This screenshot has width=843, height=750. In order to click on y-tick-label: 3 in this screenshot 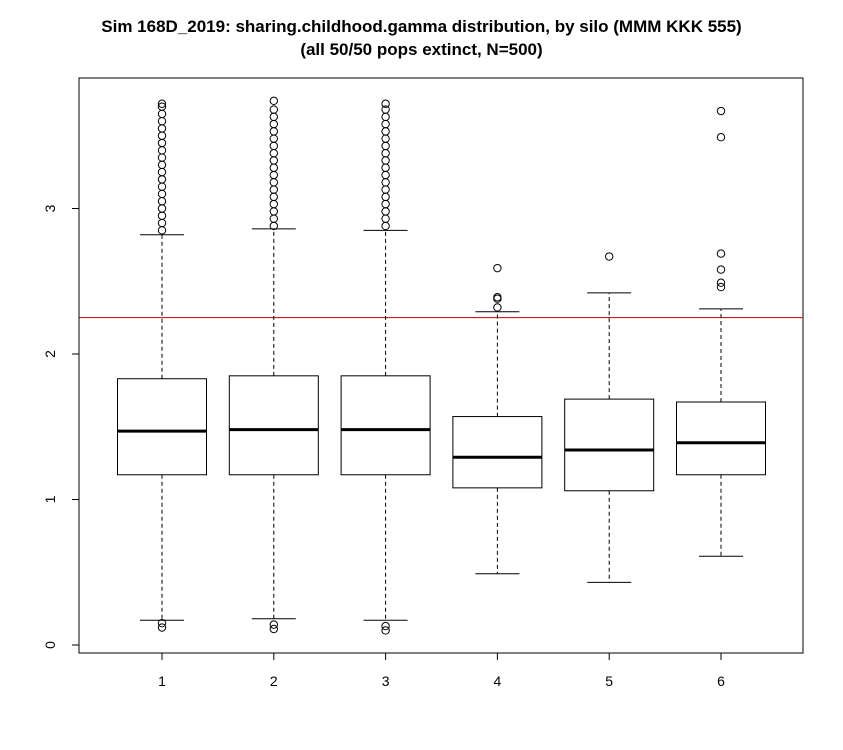, I will do `click(50, 208)`.